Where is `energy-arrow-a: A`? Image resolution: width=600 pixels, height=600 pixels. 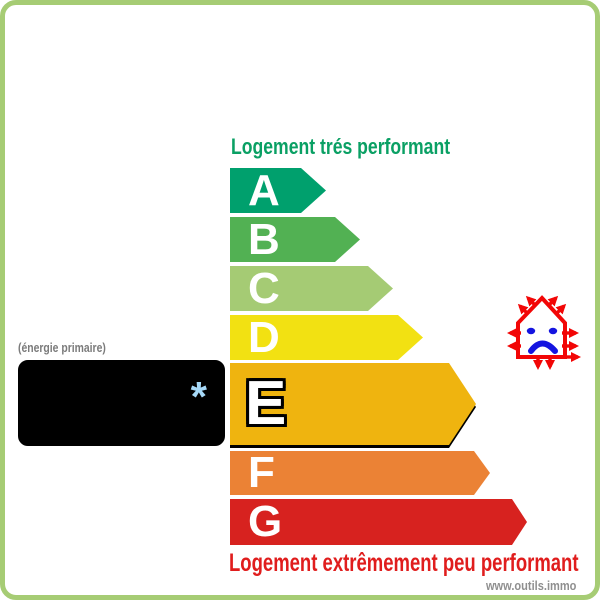 energy-arrow-a: A is located at coordinates (278, 190).